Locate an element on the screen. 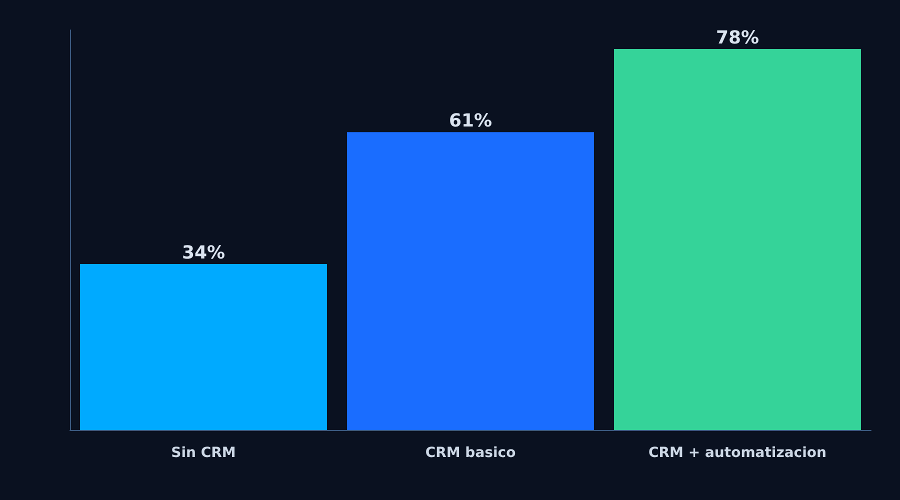 The image size is (900, 500). x-tick-label: CRM + automatizacion is located at coordinates (737, 453).